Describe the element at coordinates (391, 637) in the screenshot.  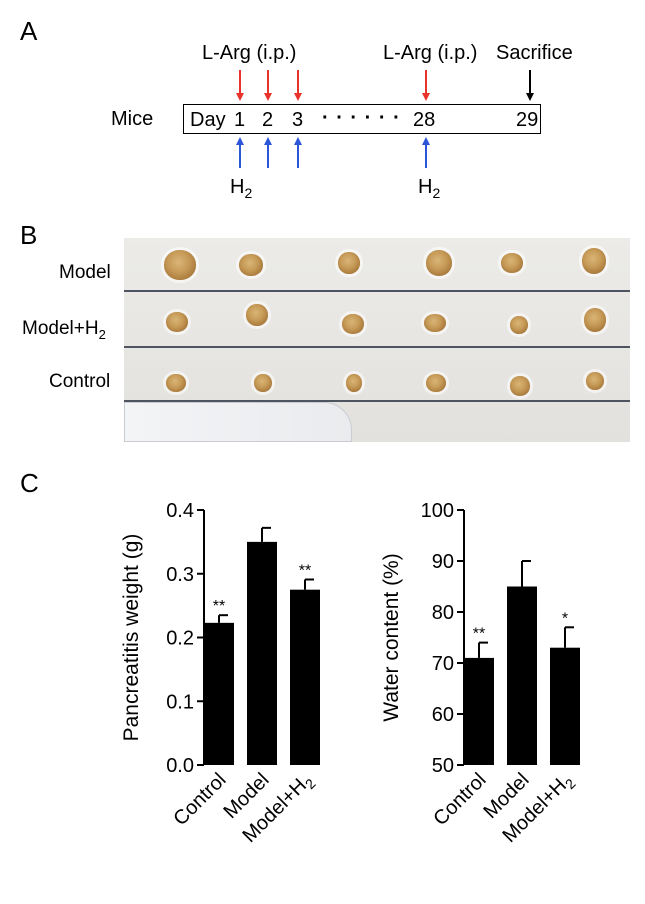
I see `y-axis-label: Water content (%)` at that location.